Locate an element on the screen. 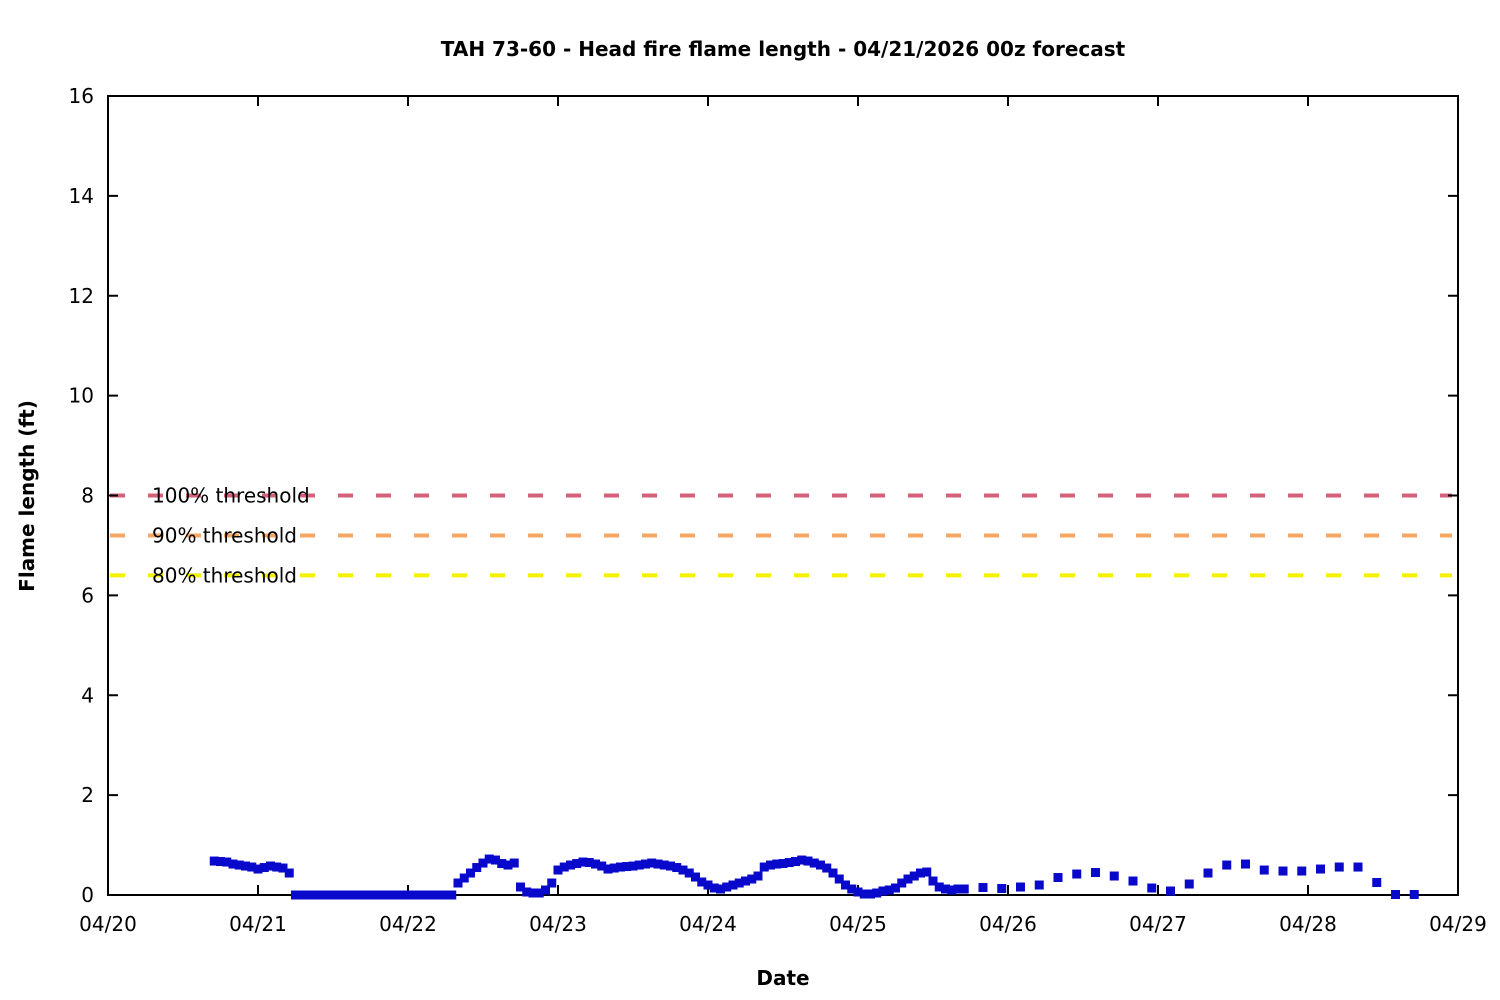  threshold-label-0: 100% threshold is located at coordinates (231, 496).